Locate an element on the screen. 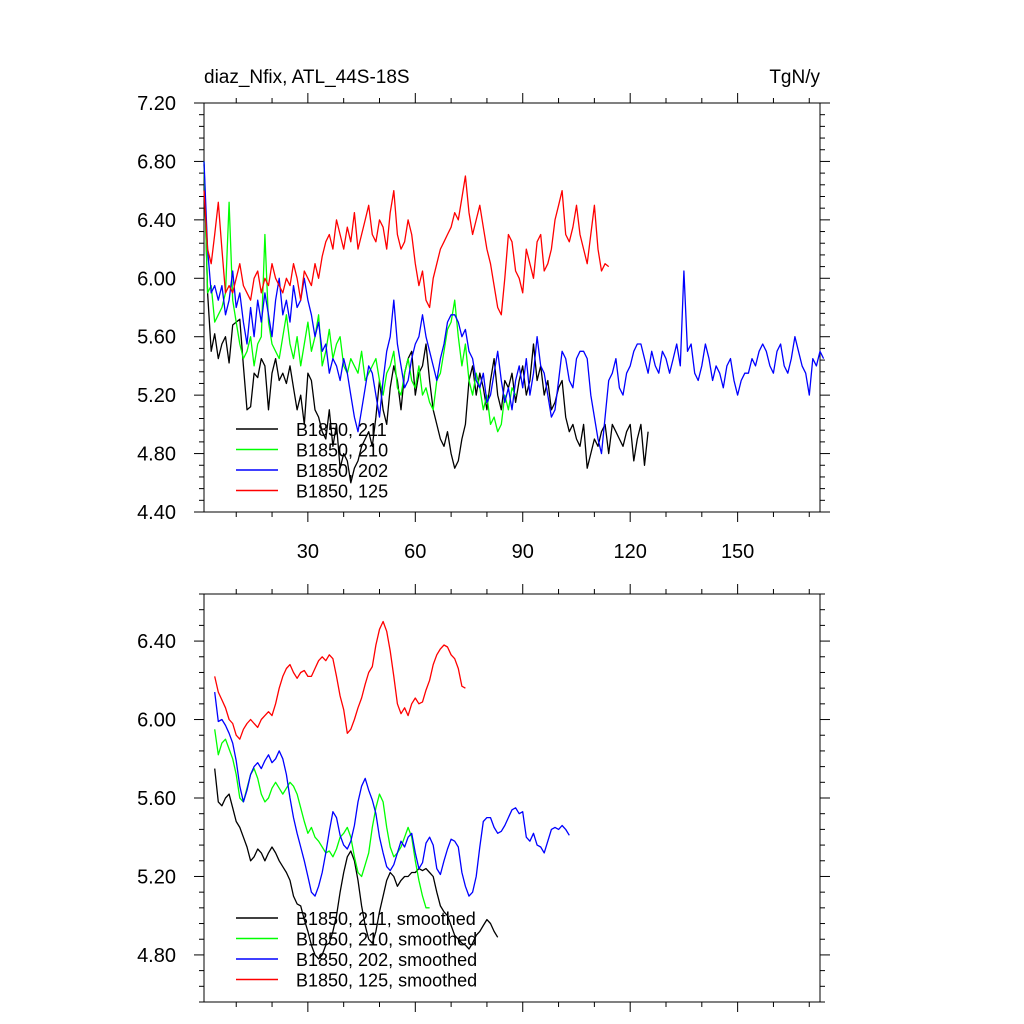 The height and width of the screenshot is (1024, 1024). series-line-b1850-210-smoothed is located at coordinates (322, 819).